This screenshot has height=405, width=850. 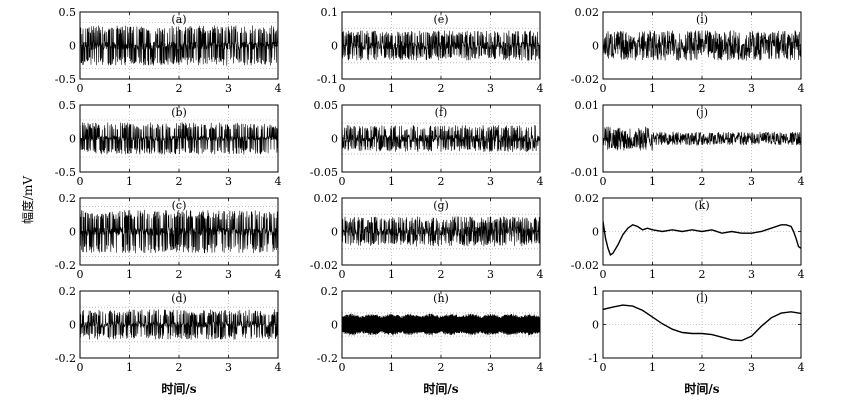 I want to click on y-axis-label: 幅度/mV, so click(x=27, y=200).